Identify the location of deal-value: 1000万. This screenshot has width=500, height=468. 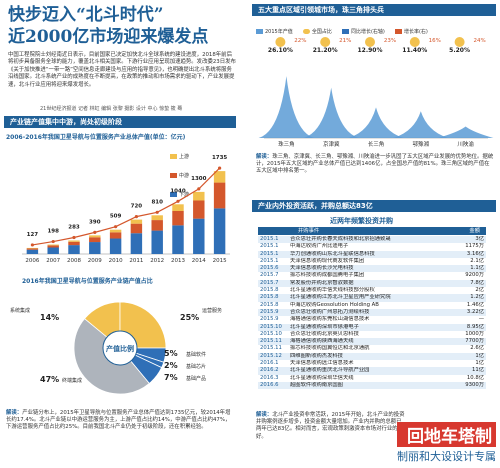
(474, 333).